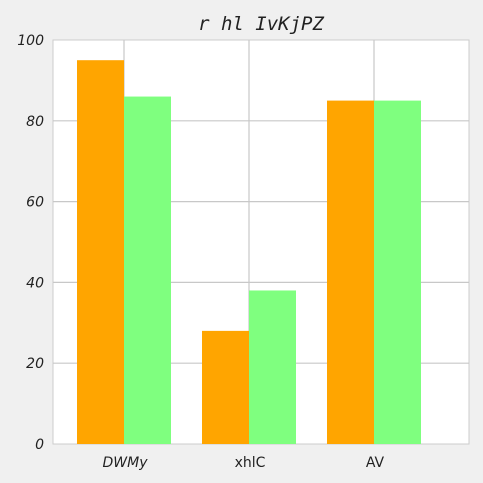 This screenshot has height=483, width=483. I want to click on bar-series-2-DWMy, so click(147, 270).